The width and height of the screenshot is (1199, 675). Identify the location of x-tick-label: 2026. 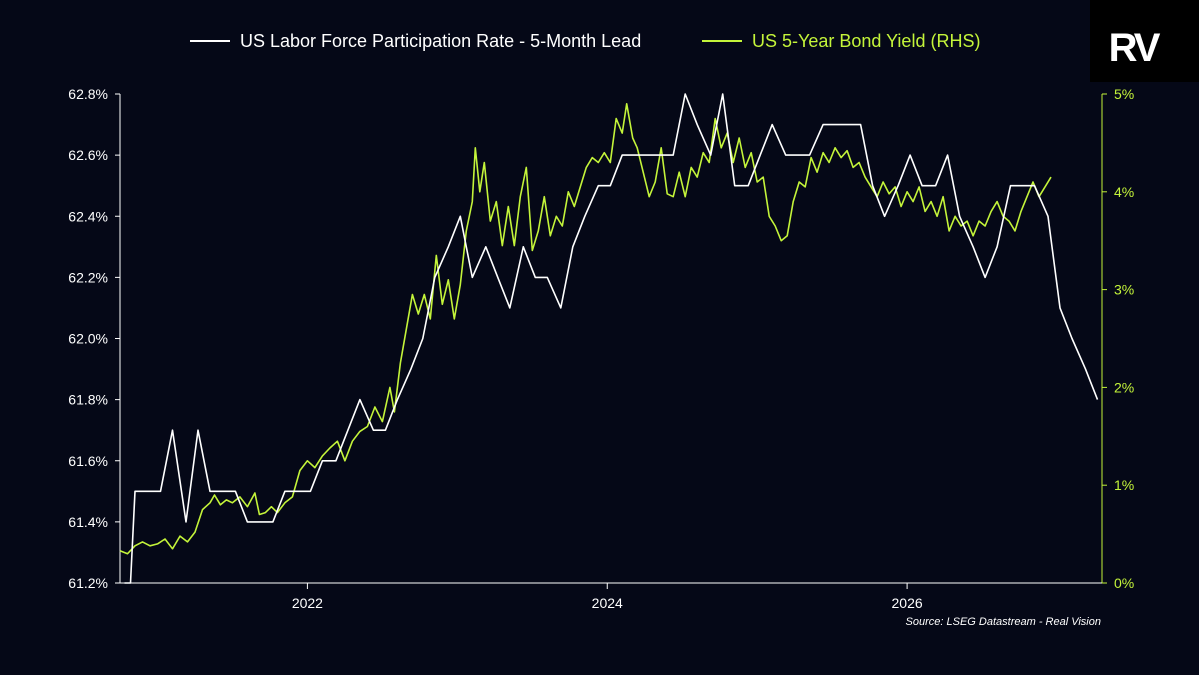
(907, 603).